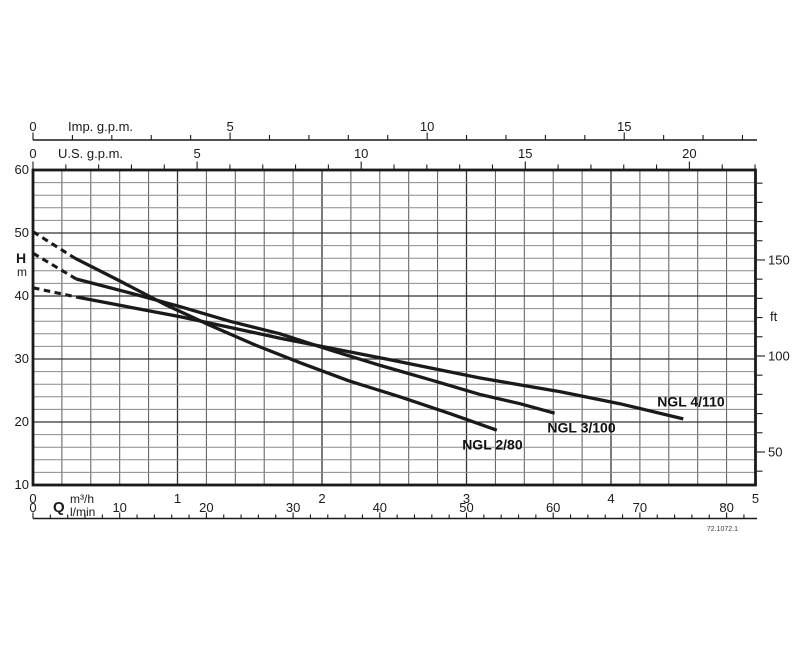 The image size is (800, 650). What do you see at coordinates (293, 507) in the screenshot?
I see `lmin-tick-label: 30` at bounding box center [293, 507].